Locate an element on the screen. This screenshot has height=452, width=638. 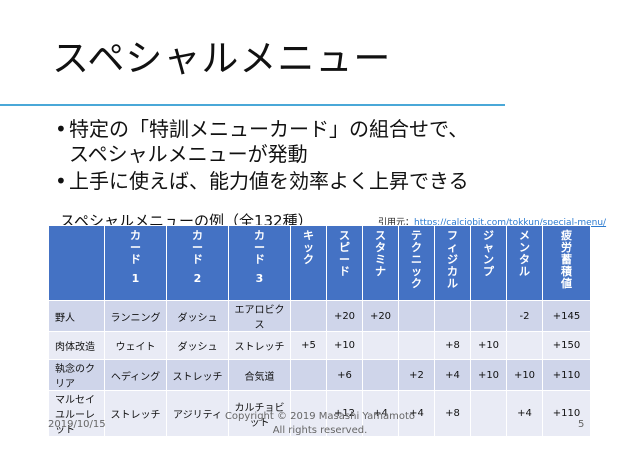
row-header-cell: 野人 is located at coordinates (76, 316).